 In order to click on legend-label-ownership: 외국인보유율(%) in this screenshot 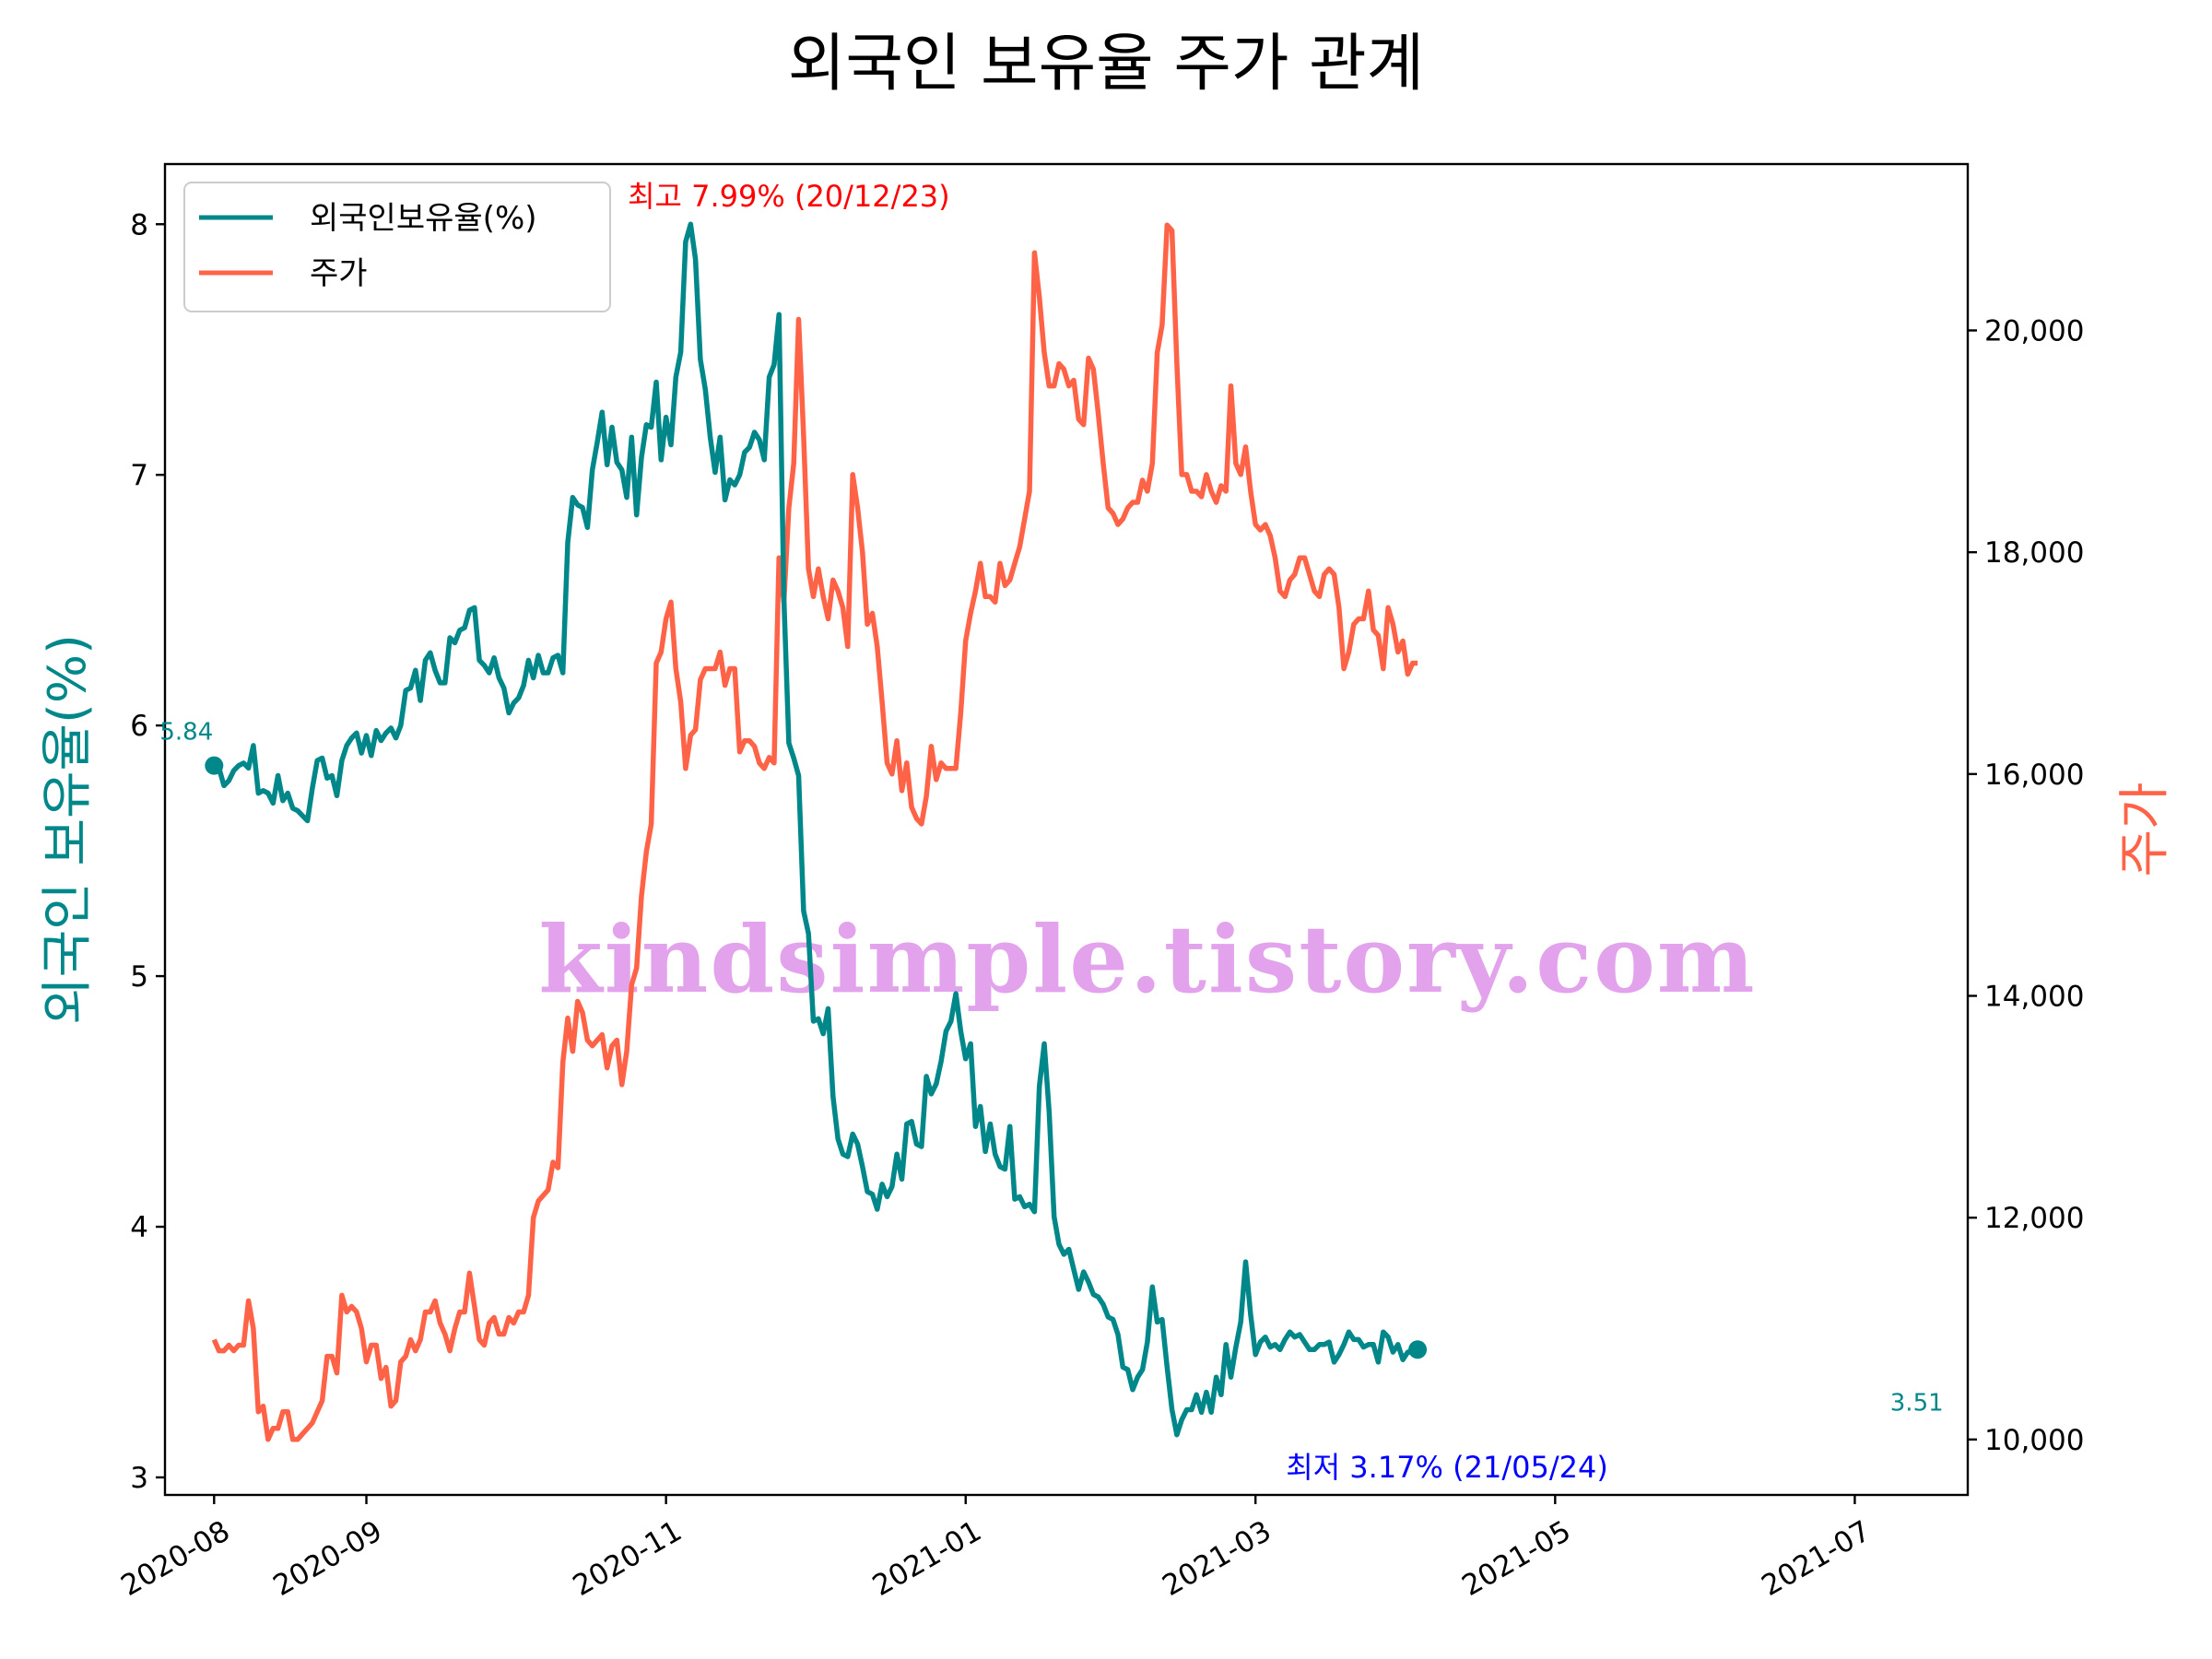, I will do `click(423, 218)`.